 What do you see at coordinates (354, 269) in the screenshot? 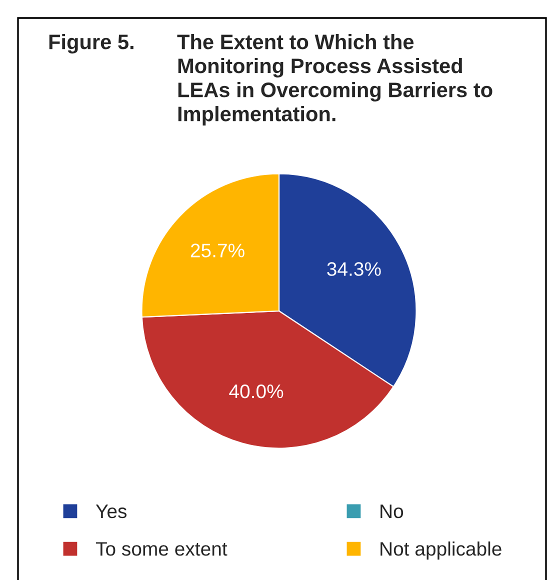
I see `data-label: 34.3%` at bounding box center [354, 269].